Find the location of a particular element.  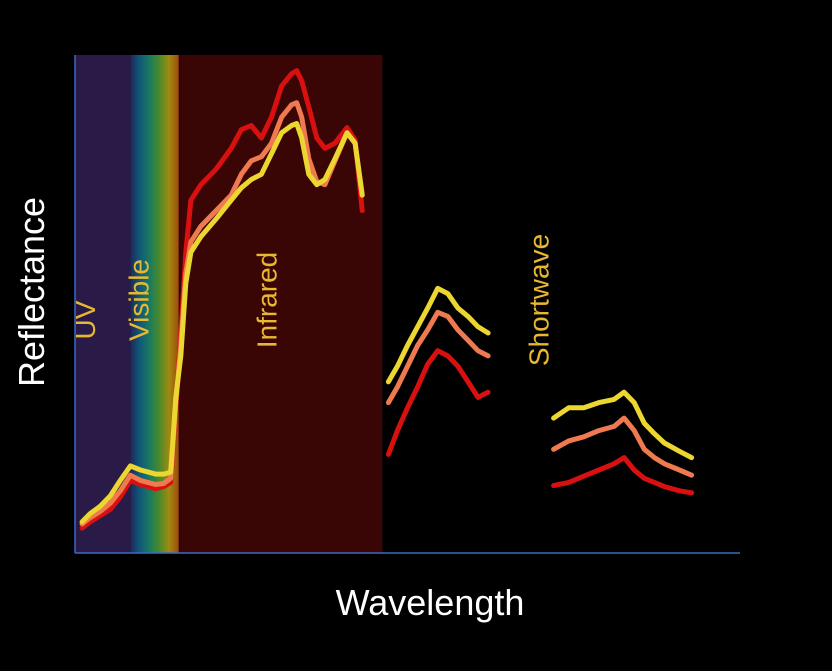

region-label-uv: UV is located at coordinates (85, 319).